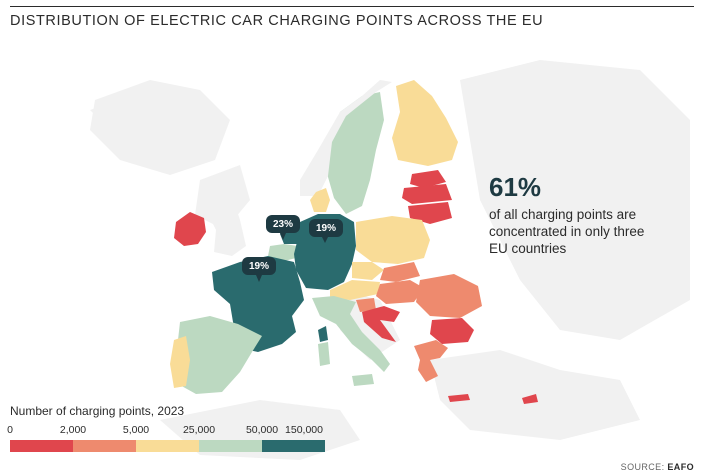 The image size is (702, 476). What do you see at coordinates (431, 361) in the screenshot?
I see `country-greece` at bounding box center [431, 361].